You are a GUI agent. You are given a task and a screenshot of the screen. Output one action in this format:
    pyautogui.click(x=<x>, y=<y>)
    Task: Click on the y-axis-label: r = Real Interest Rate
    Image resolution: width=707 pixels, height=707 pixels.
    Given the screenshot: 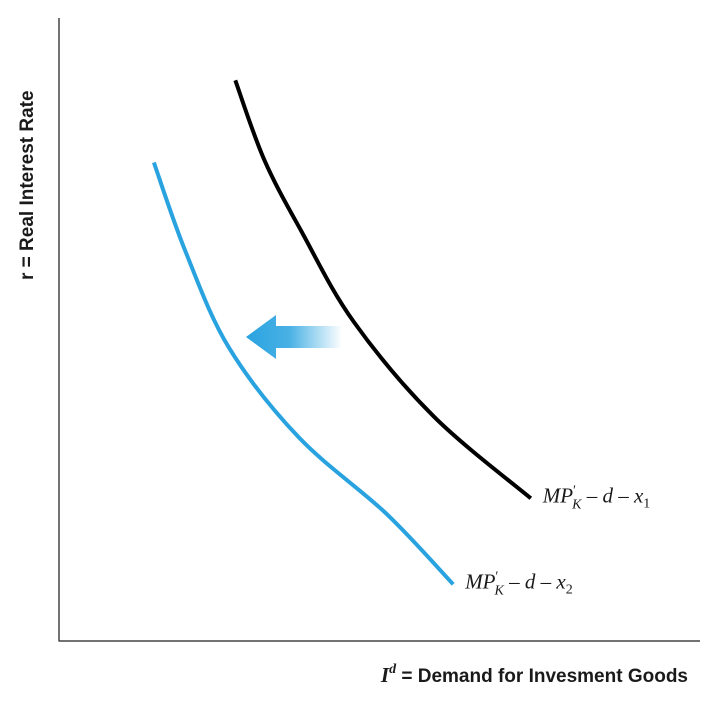 What is the action you would take?
    pyautogui.click(x=27, y=185)
    